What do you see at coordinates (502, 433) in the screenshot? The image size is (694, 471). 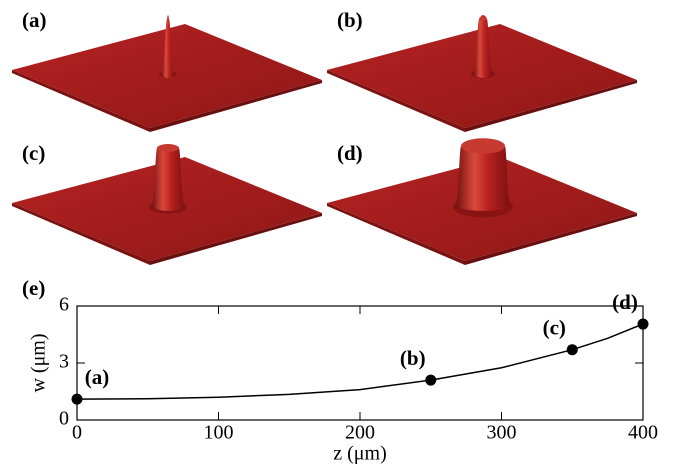 I see `x-tick-label: 300` at bounding box center [502, 433].